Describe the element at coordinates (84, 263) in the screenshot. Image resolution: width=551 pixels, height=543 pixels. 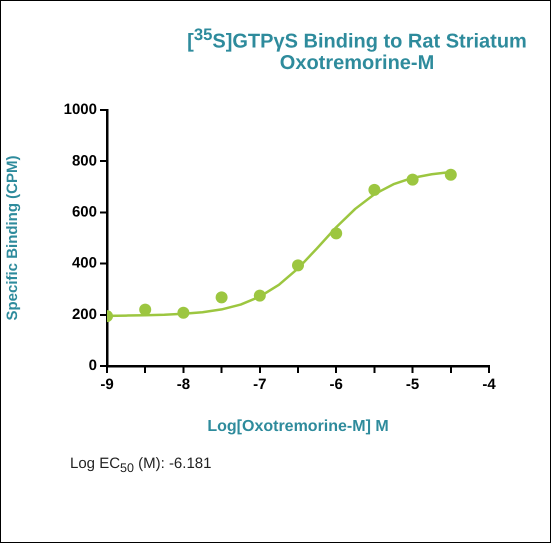
I see `y-tick-label: 400` at that location.